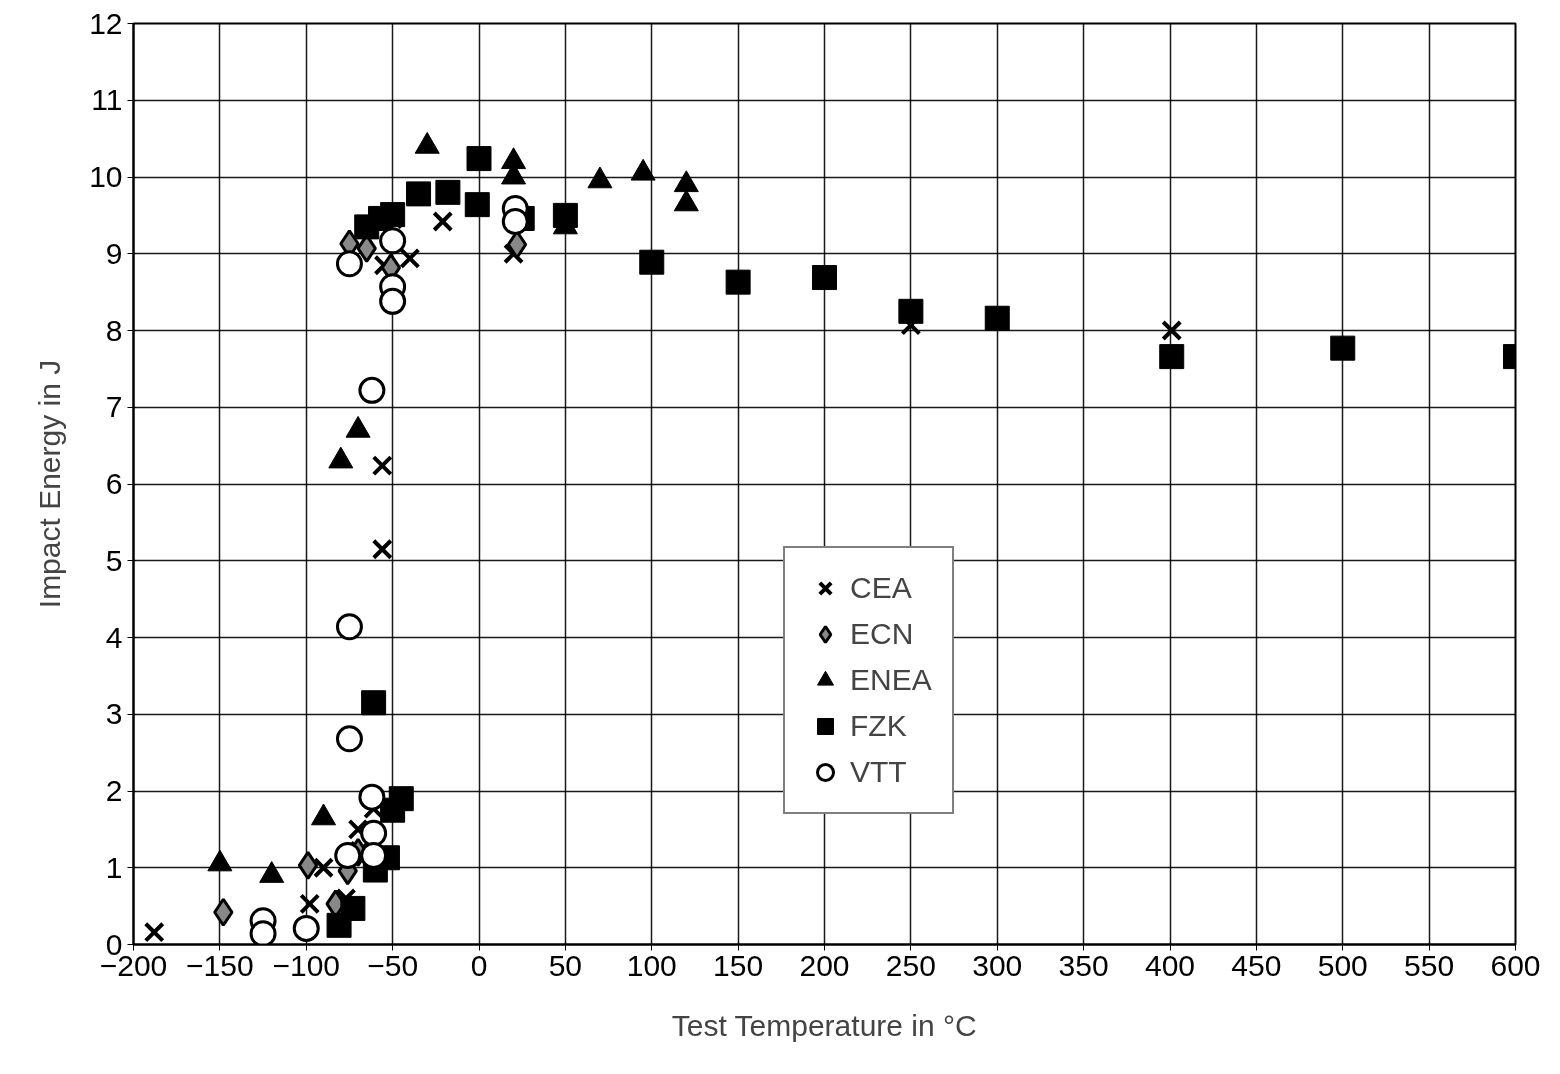 The width and height of the screenshot is (1560, 1074). I want to click on y-tick-label: 3, so click(114, 714).